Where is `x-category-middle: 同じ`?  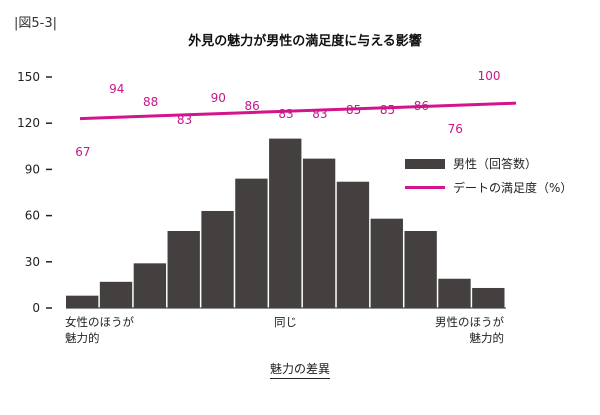
x-category-middle: 同じ is located at coordinates (285, 322).